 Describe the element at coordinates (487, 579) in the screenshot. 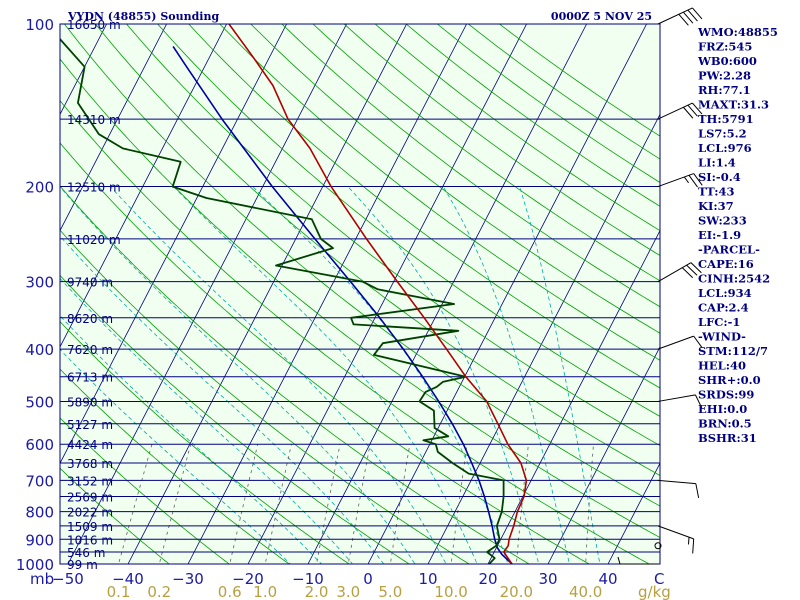

I see `temp-tick-label: 20` at that location.